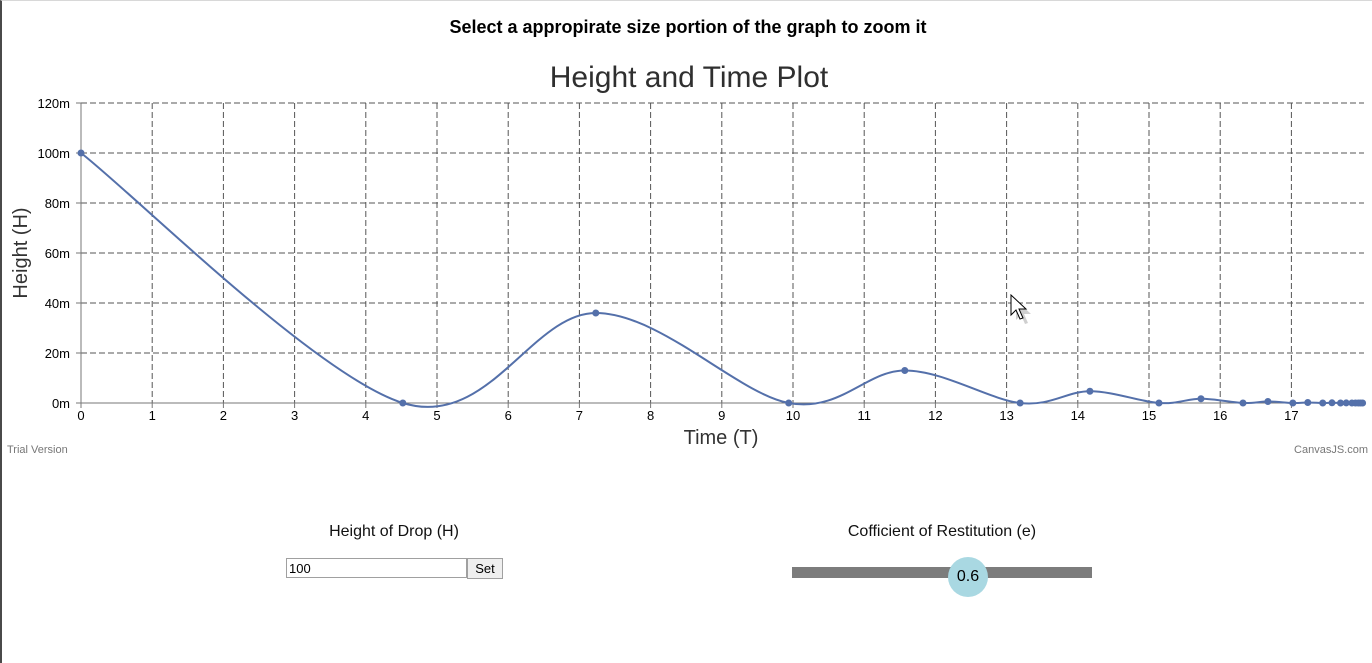 This screenshot has height=663, width=1372. I want to click on y-tick-label: 0m, so click(61, 403).